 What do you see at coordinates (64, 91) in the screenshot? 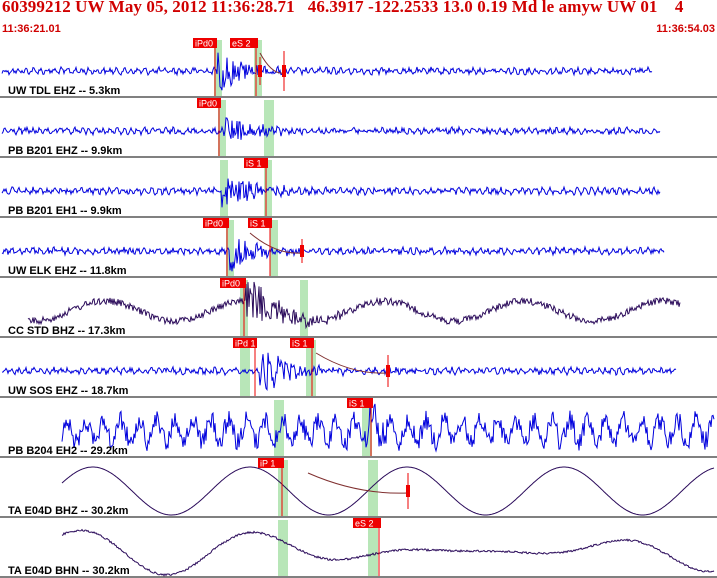
I see `station-label: UW TDL EHZ -- 5.3km` at bounding box center [64, 91].